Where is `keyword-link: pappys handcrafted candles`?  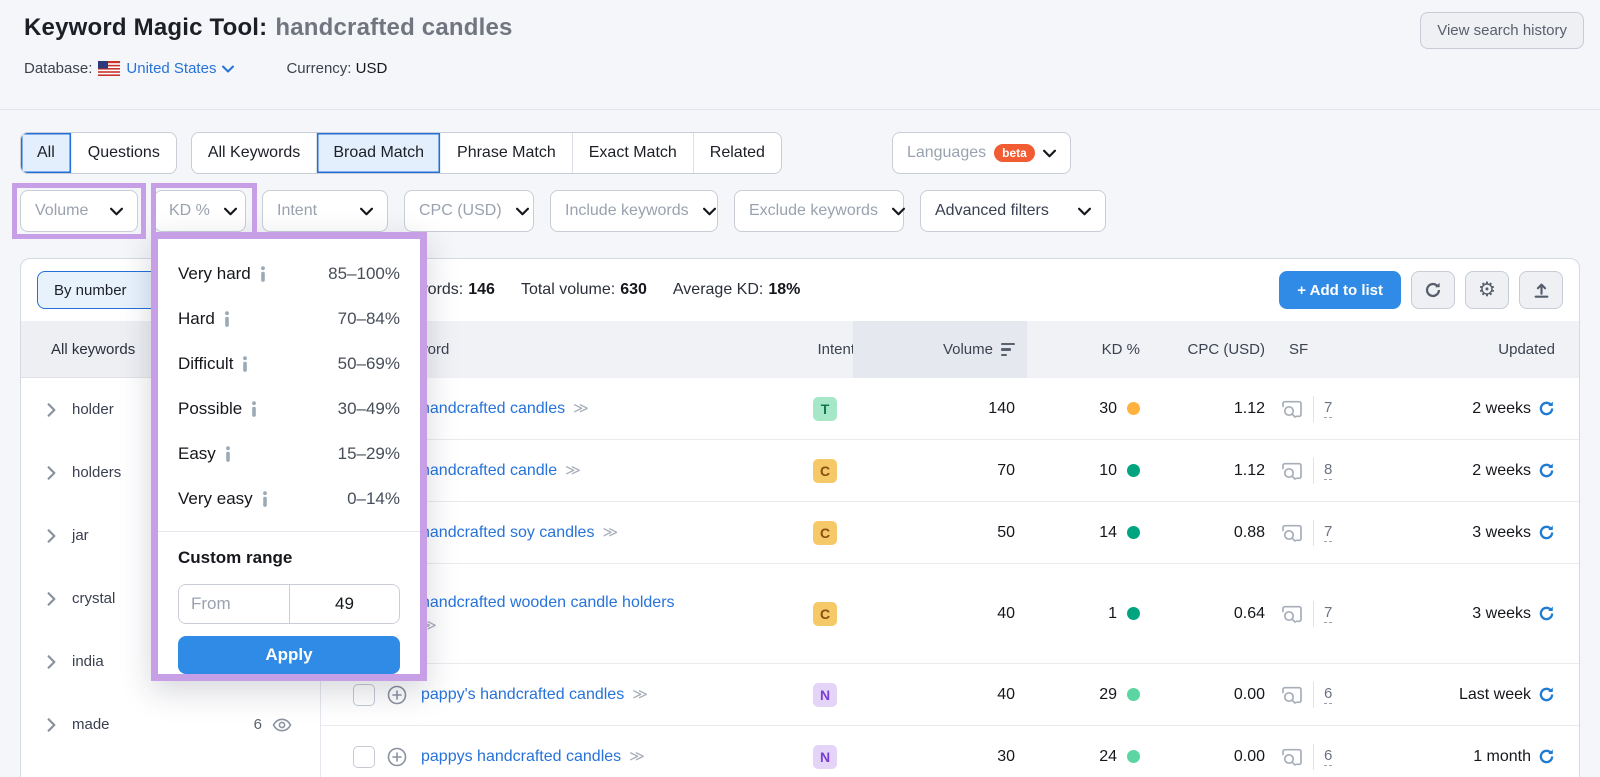
keyword-link: pappys handcrafted candles is located at coordinates (521, 756).